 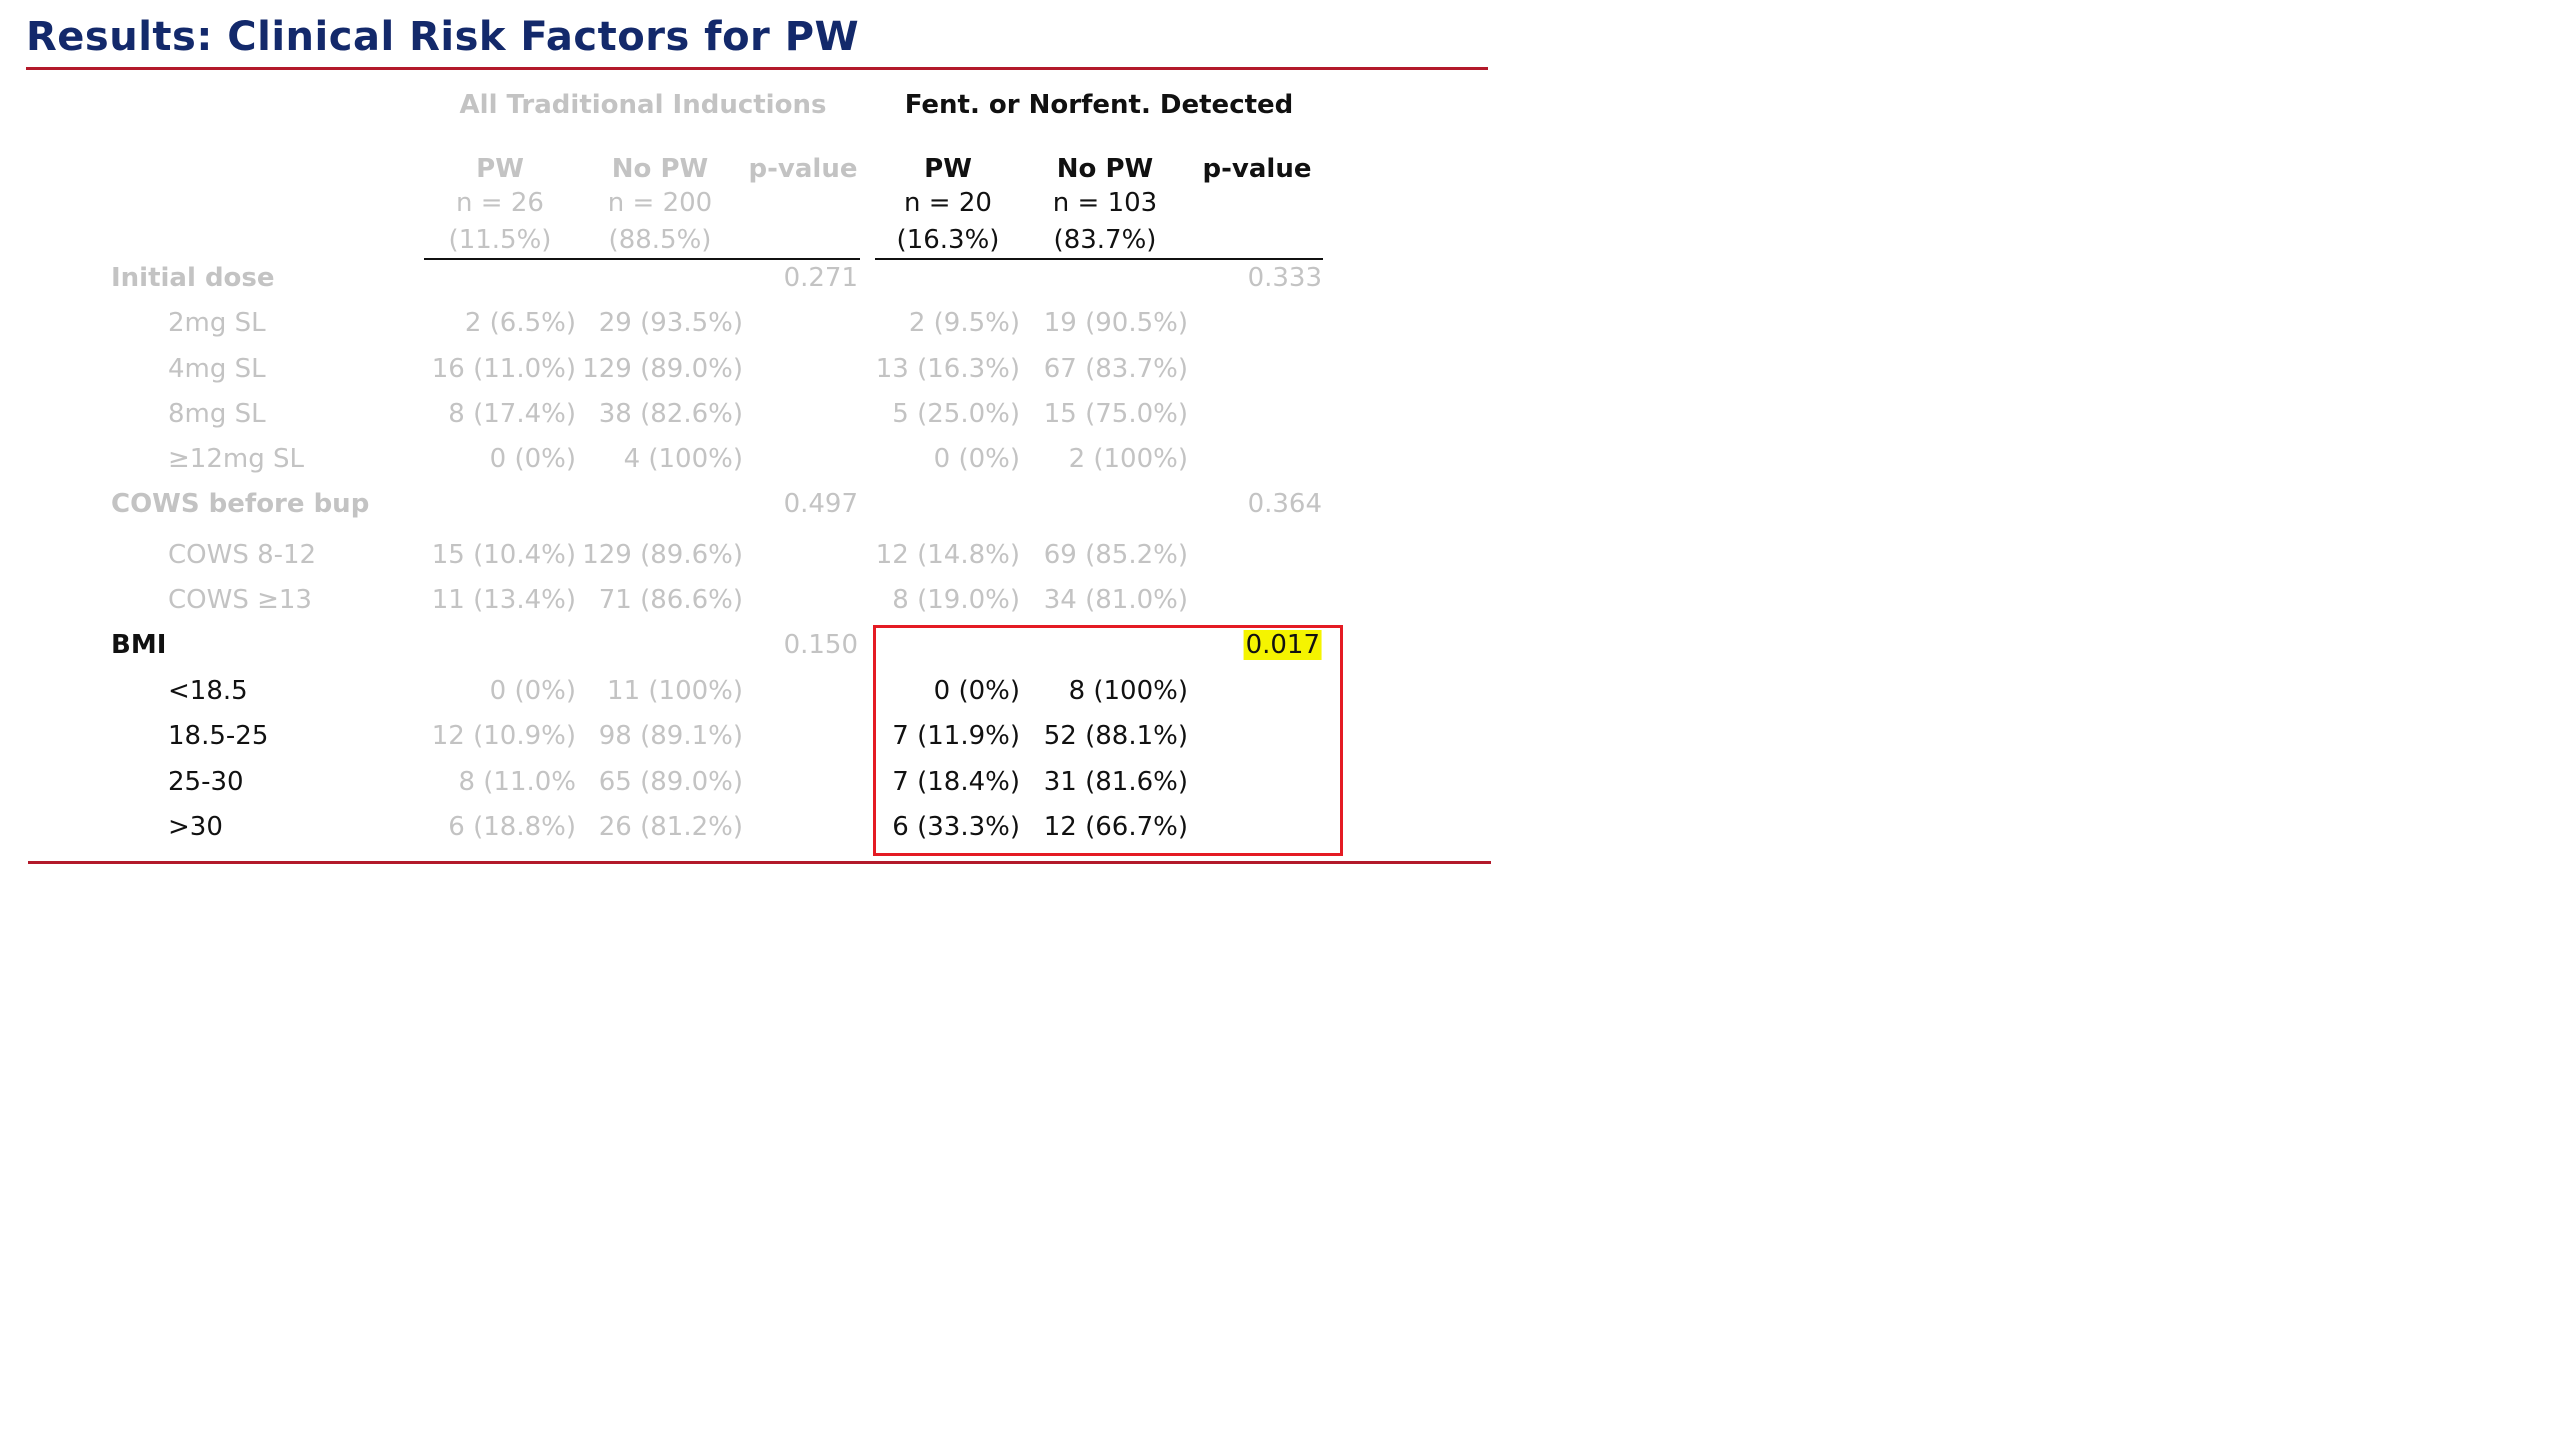 I want to click on section-label-initial-dose: Initial dose, so click(x=193, y=278).